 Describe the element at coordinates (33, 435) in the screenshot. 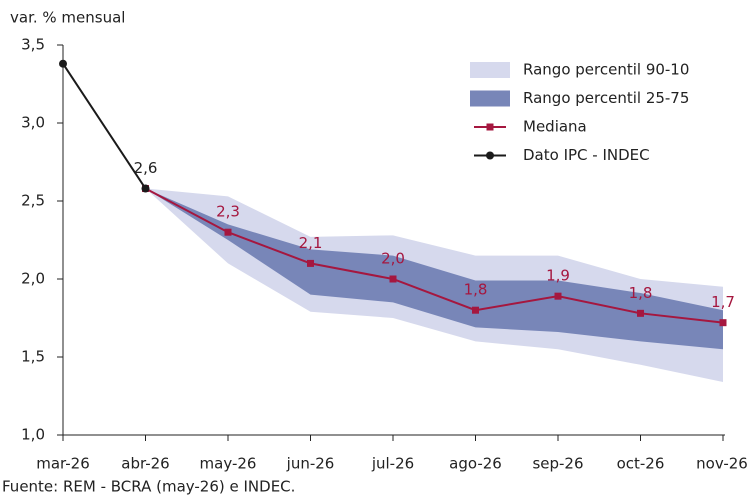

I see `y-tick-label: 1,0` at that location.